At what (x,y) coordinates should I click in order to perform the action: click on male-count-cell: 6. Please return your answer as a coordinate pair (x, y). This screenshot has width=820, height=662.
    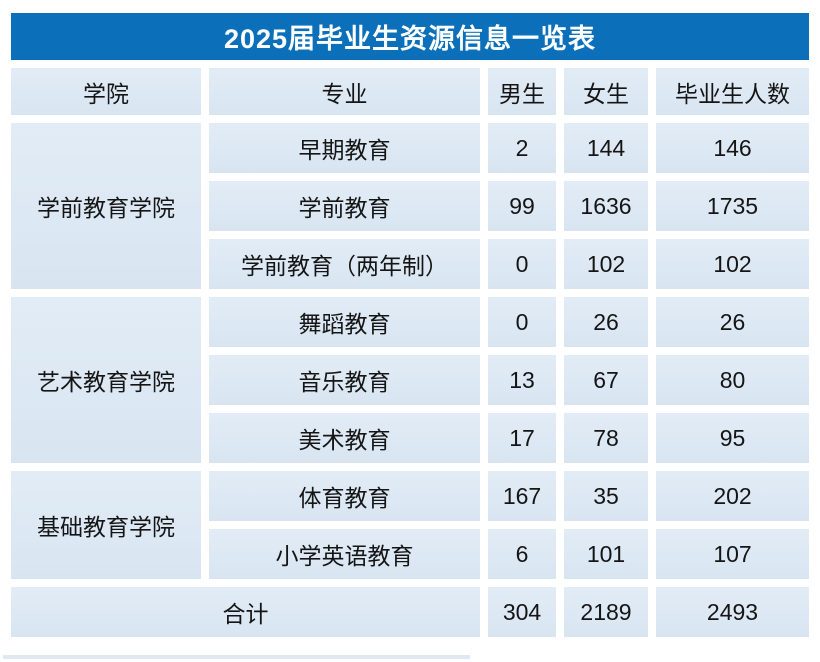
    Looking at the image, I should click on (522, 554).